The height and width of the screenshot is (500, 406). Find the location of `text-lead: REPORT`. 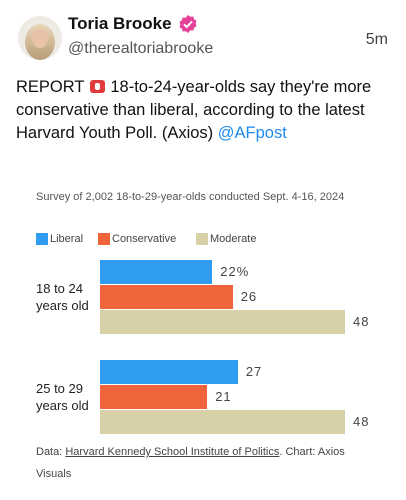

text-lead: REPORT is located at coordinates (50, 87).